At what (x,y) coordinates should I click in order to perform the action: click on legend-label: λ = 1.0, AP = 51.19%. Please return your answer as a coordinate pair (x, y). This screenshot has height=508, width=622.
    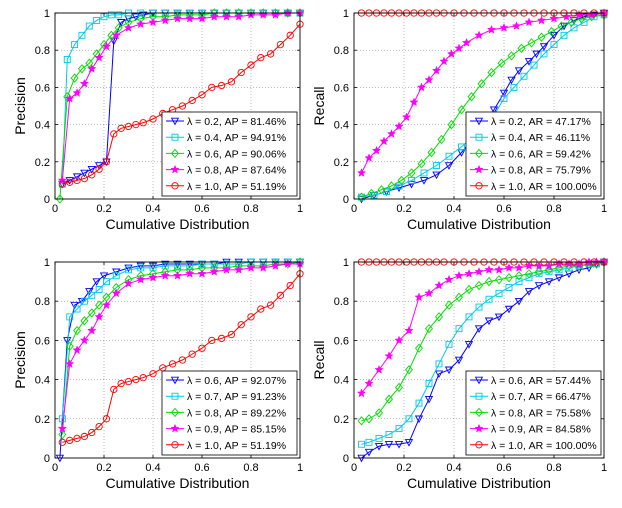
    Looking at the image, I should click on (236, 187).